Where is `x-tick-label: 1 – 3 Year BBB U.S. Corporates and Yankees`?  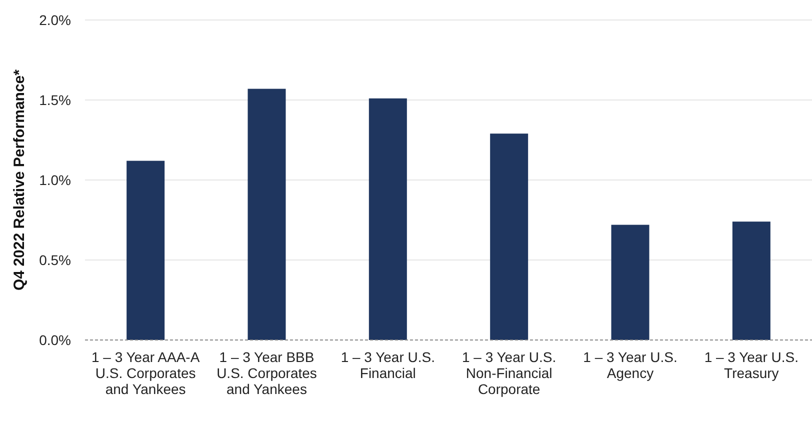 x-tick-label: 1 – 3 Year BBB U.S. Corporates and Yankees is located at coordinates (266, 373).